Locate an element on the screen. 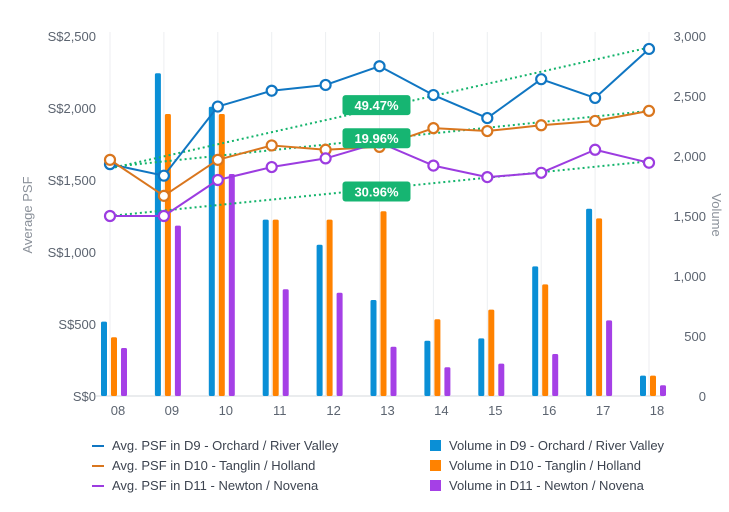  annotation-label: 30.96% is located at coordinates (376, 192).